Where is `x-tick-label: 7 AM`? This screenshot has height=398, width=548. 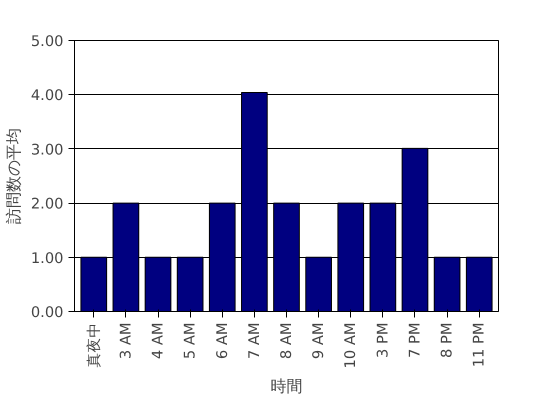
x-tick-label: 7 AM is located at coordinates (254, 341).